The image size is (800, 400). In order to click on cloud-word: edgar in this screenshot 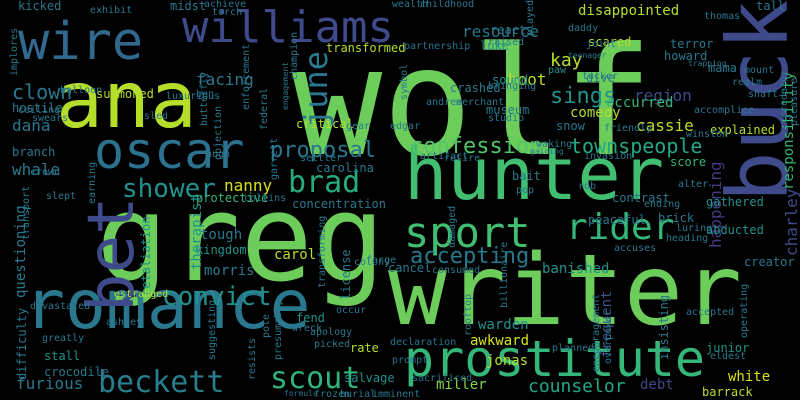, I will do `click(405, 126)`.